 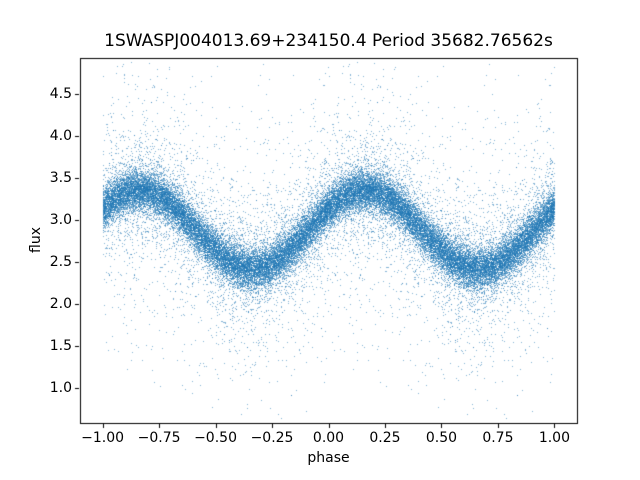 What do you see at coordinates (498, 438) in the screenshot?
I see `x-tick-label: 0.75` at bounding box center [498, 438].